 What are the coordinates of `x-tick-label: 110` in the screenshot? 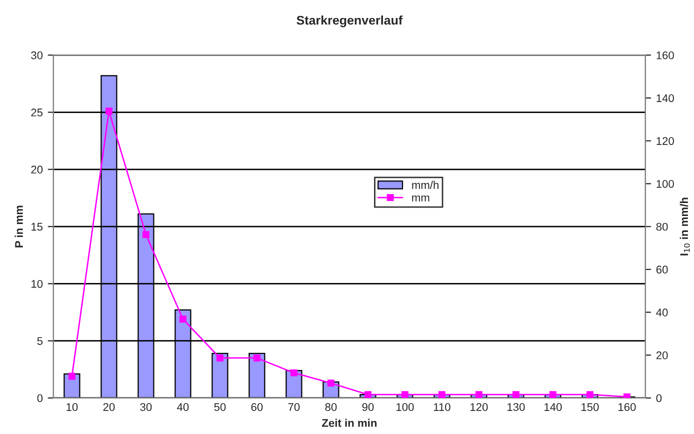 It's located at (442, 407).